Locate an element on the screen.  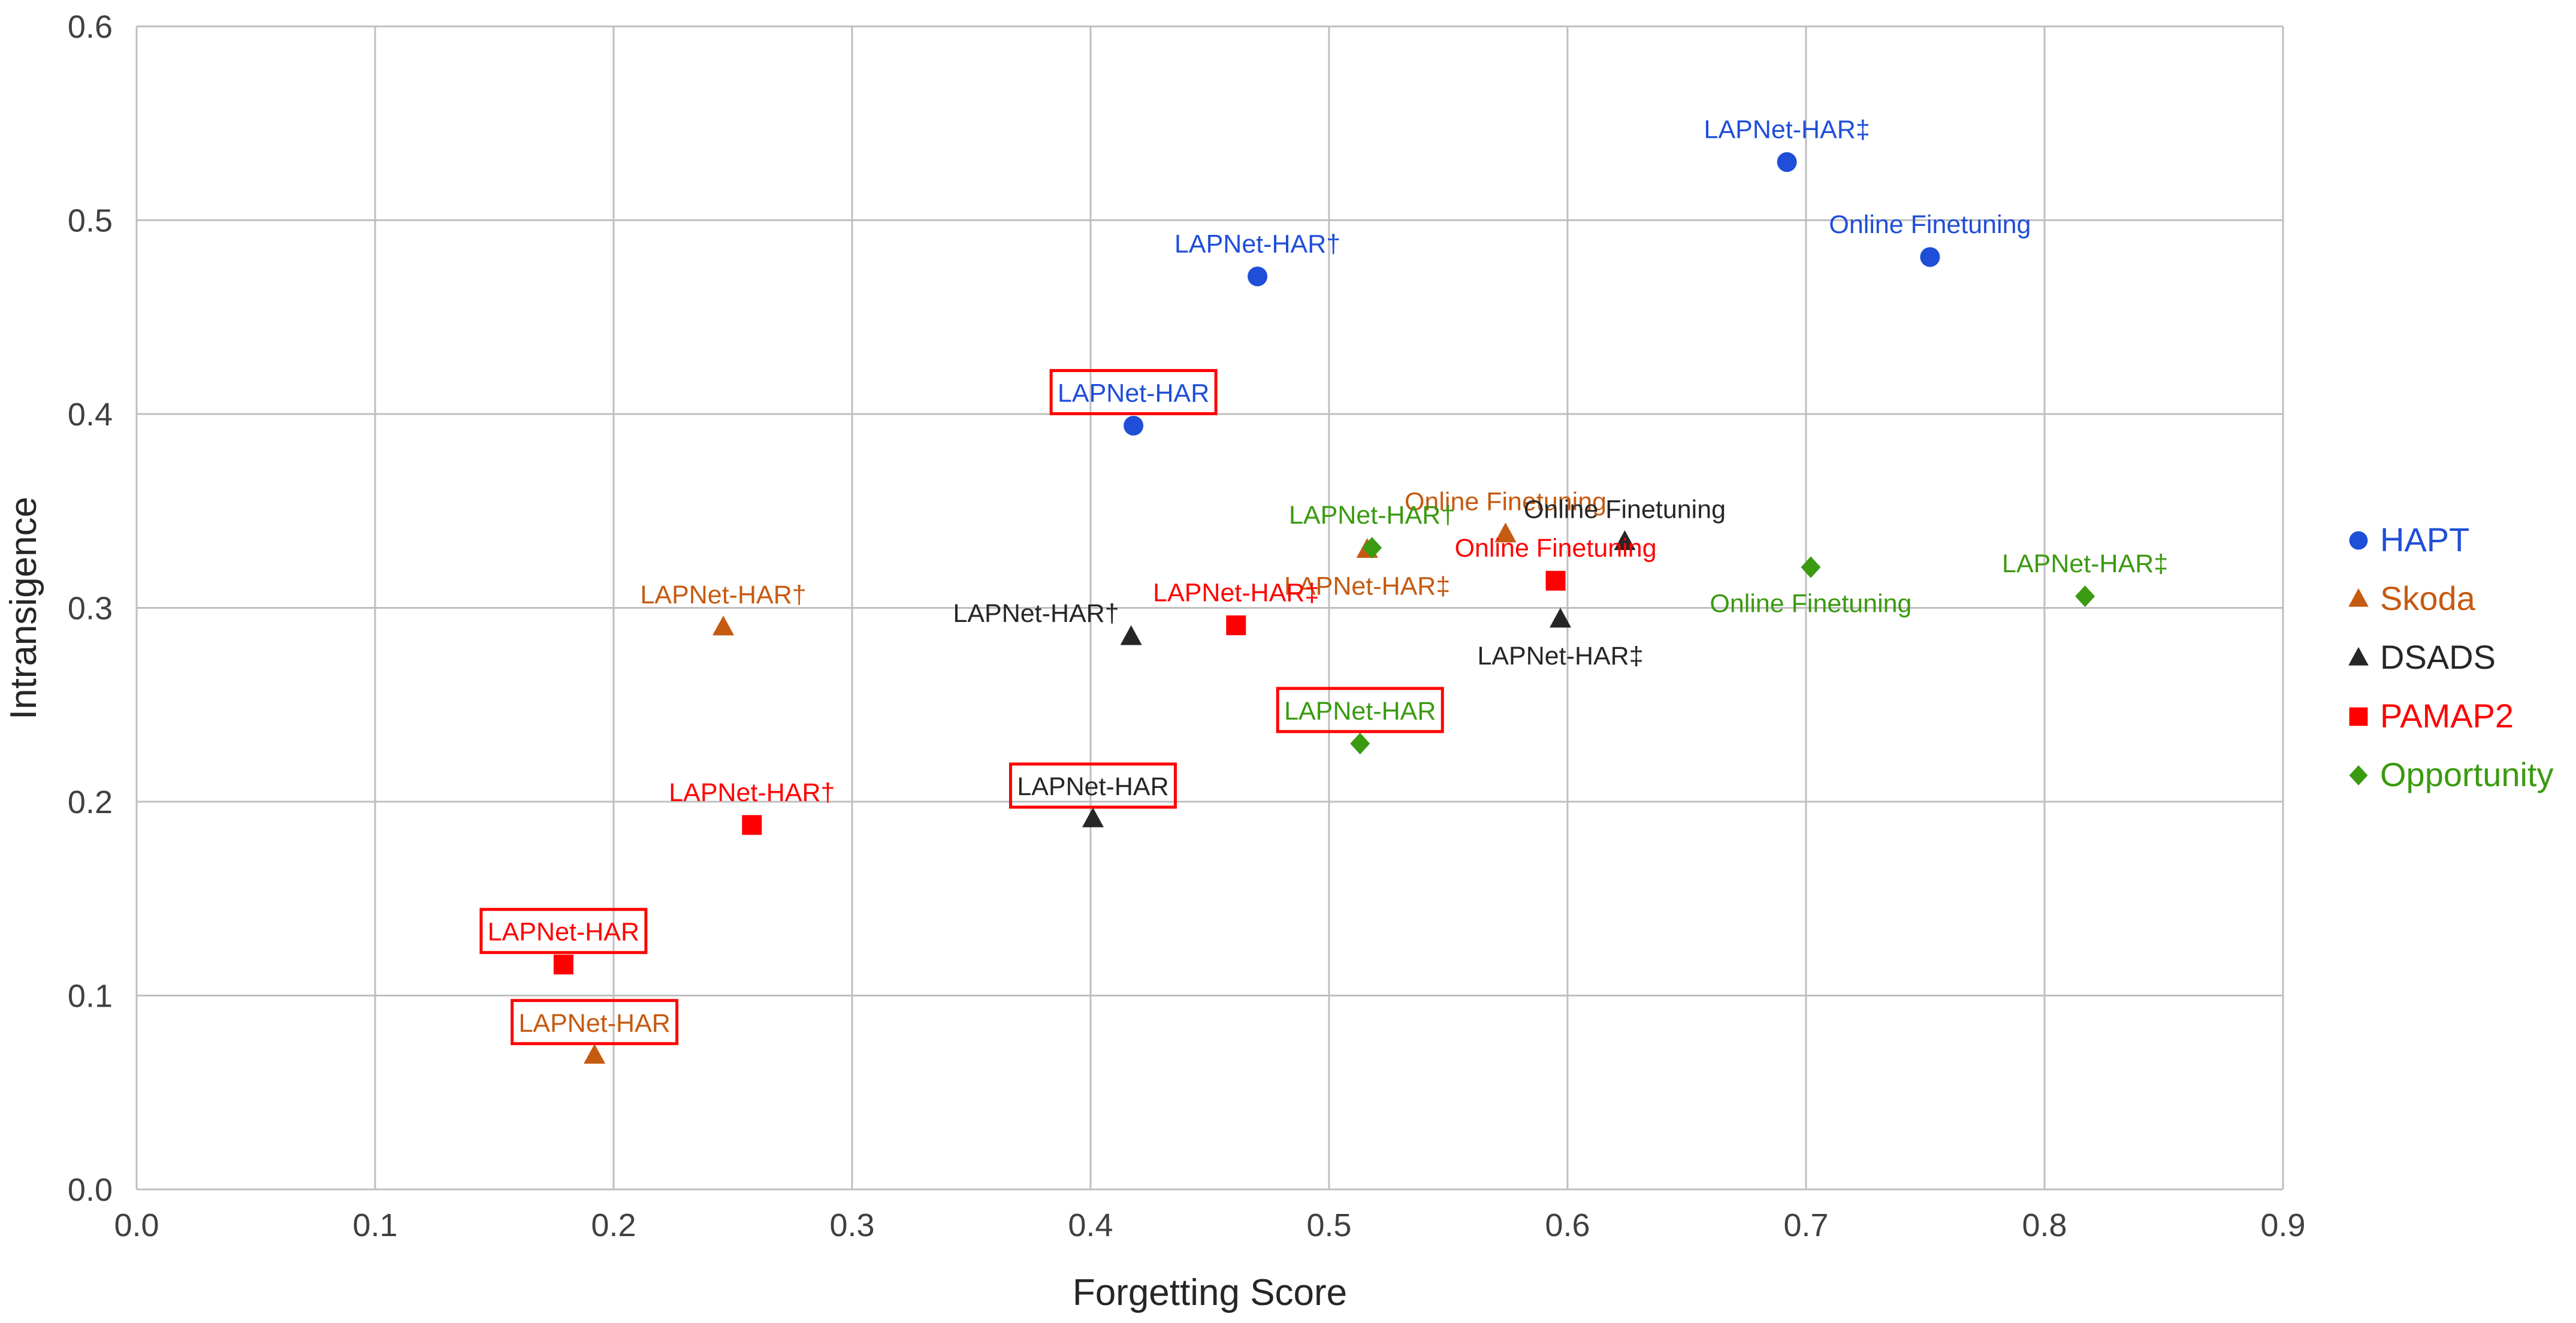
y-tick-label: 0.6 is located at coordinates (91, 27).